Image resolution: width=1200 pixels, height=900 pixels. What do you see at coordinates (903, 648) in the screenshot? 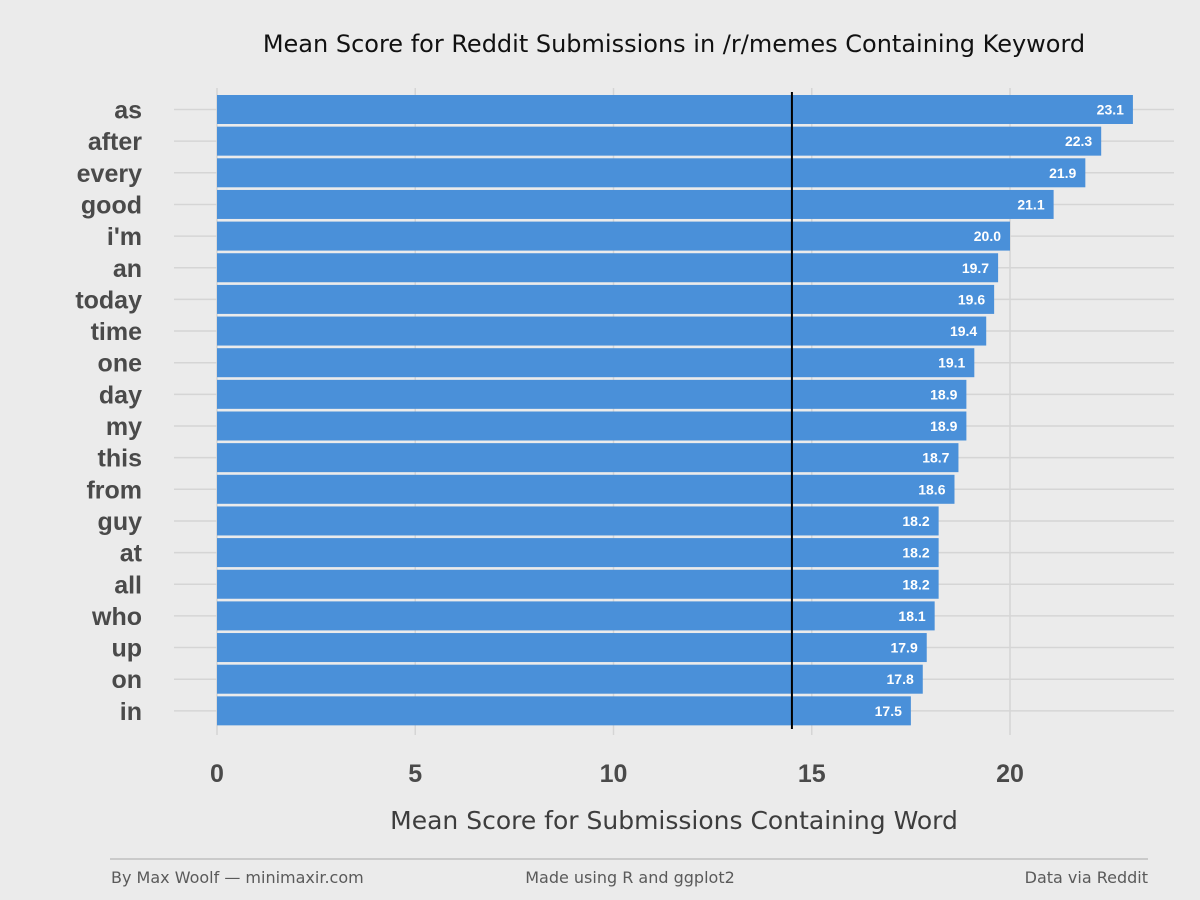
I see `value-label: 17.9` at bounding box center [903, 648].